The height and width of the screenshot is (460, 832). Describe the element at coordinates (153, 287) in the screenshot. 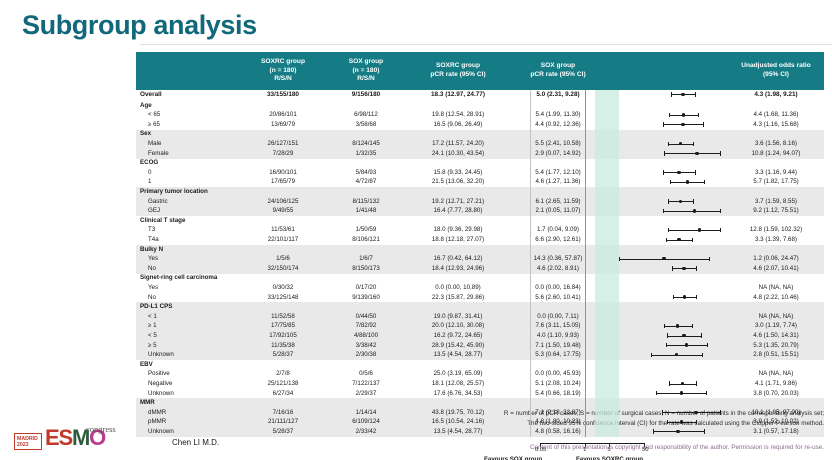

I see `row-label: Yes` at that location.